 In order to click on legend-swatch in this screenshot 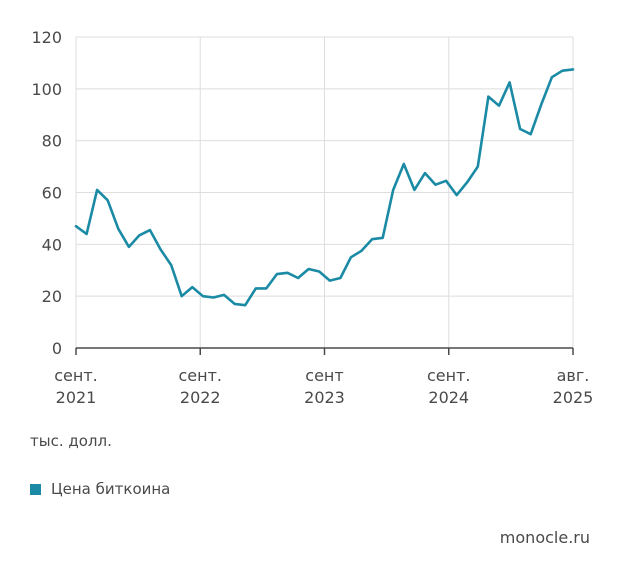, I will do `click(35, 489)`.